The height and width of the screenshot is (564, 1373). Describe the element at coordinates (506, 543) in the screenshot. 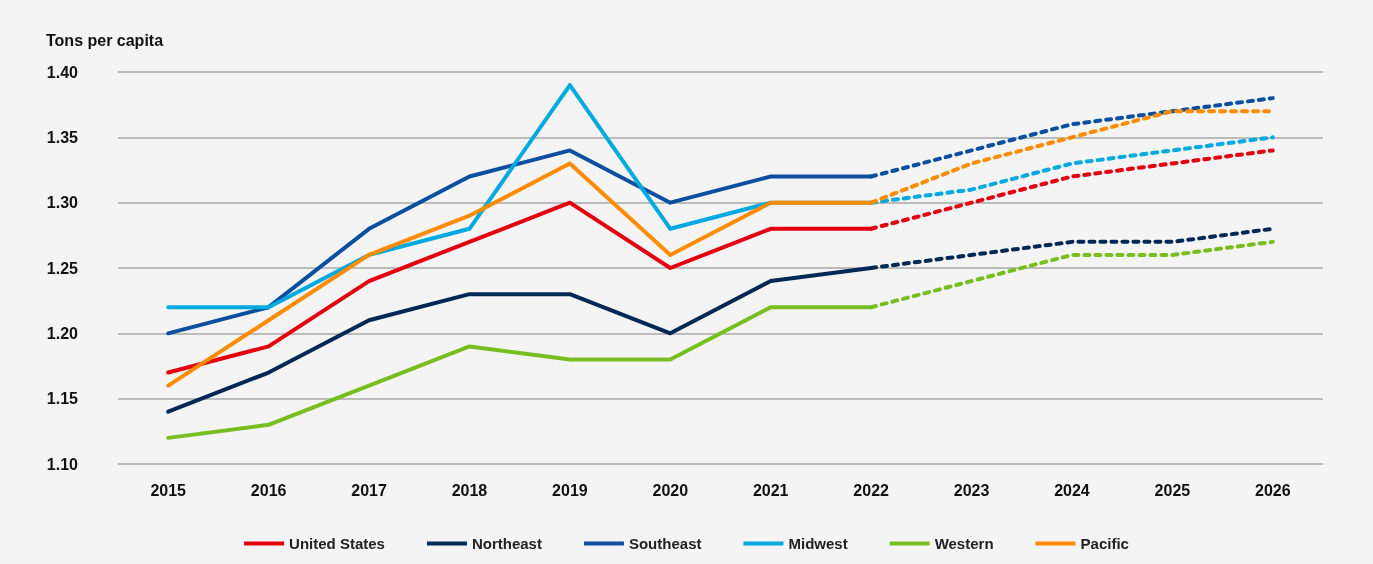

I see `legend-label: Northeast` at that location.